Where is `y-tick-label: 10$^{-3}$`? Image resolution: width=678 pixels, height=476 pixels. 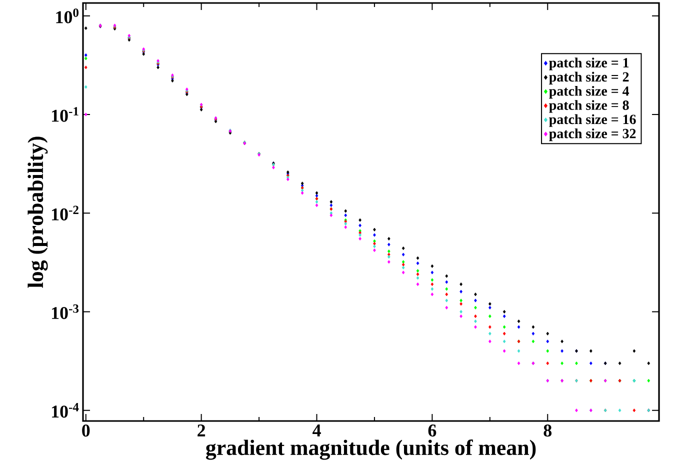
y-tick-label: 10$^{-3}$ is located at coordinates (65, 312).